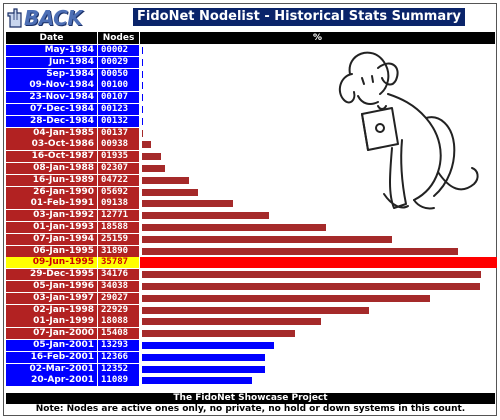  I want to click on table-row: 16-Feb-2001 12366, so click(250, 357).